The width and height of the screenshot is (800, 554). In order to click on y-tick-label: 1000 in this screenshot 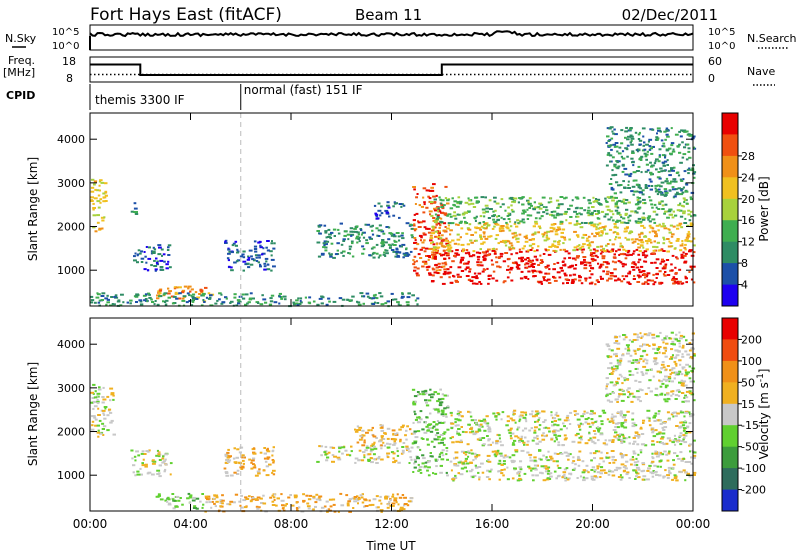, I will do `click(71, 270)`.